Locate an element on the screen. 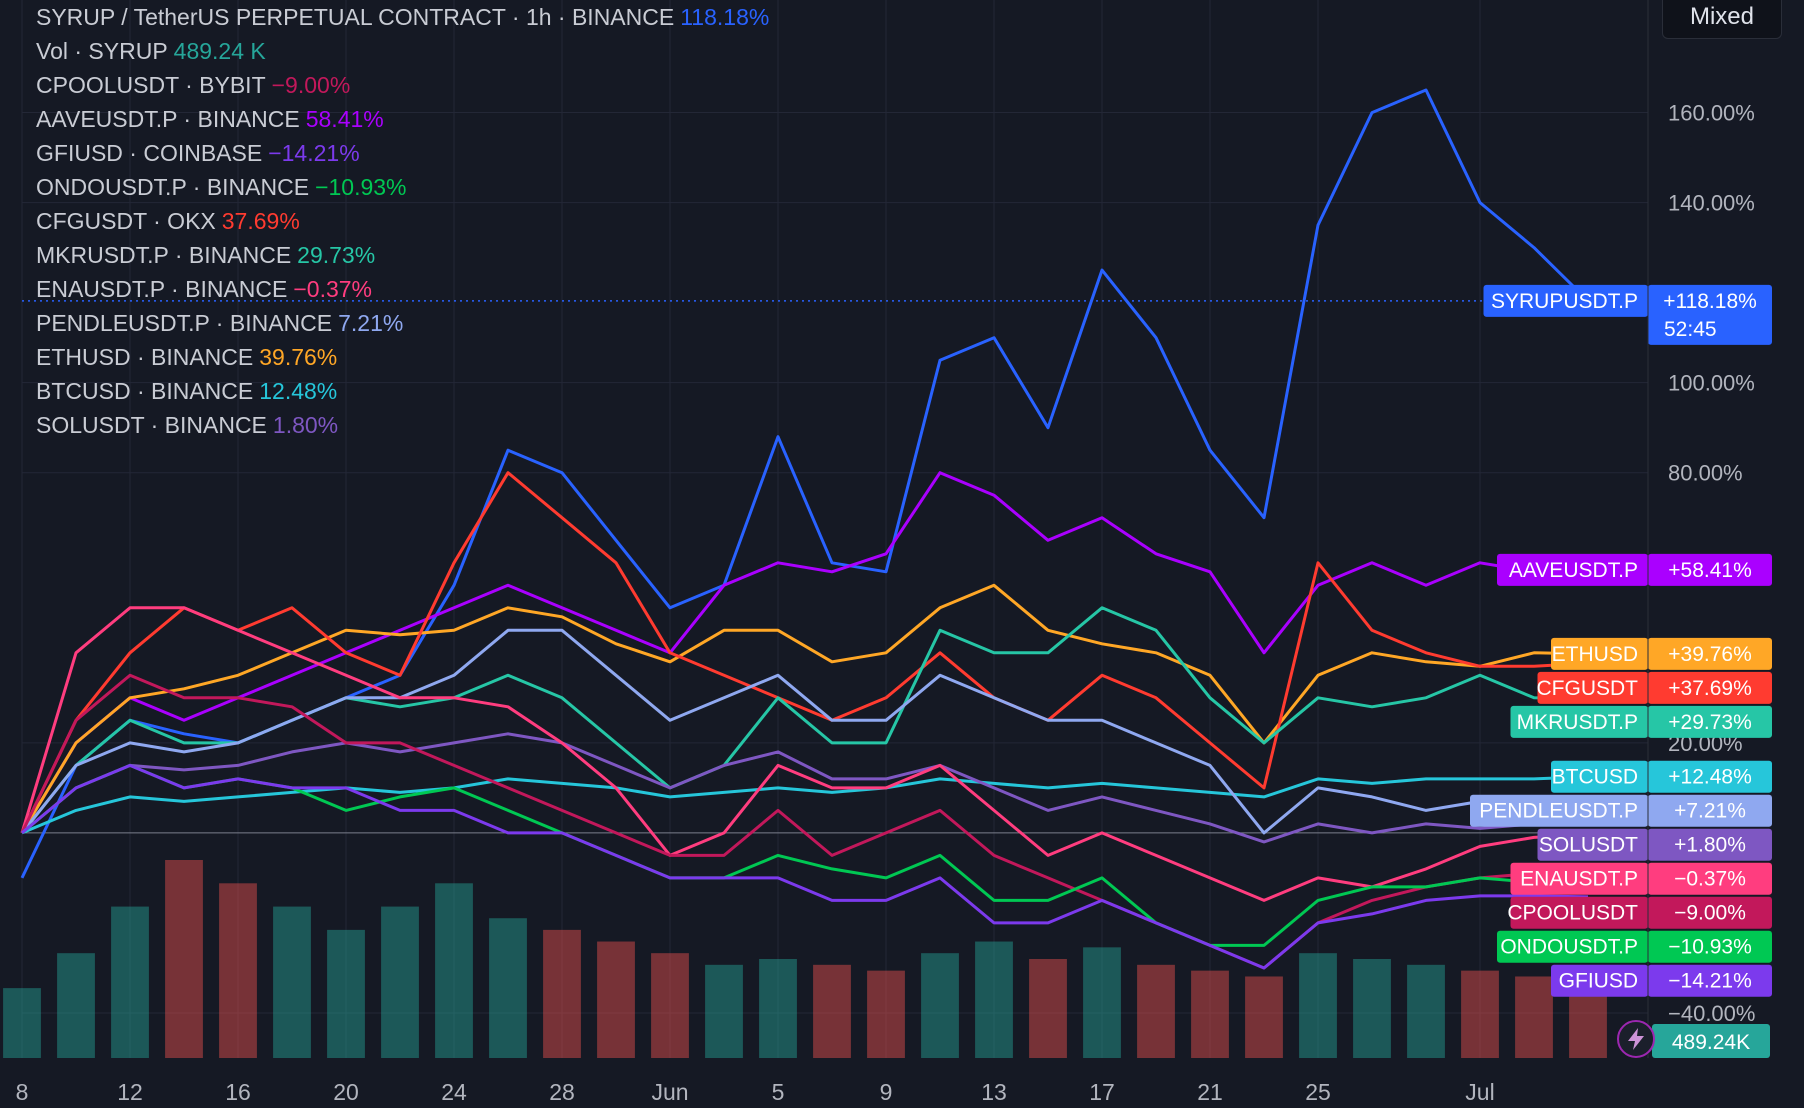 This screenshot has height=1108, width=1804. series-name-label: ONDOUSDT.P is located at coordinates (1569, 947).